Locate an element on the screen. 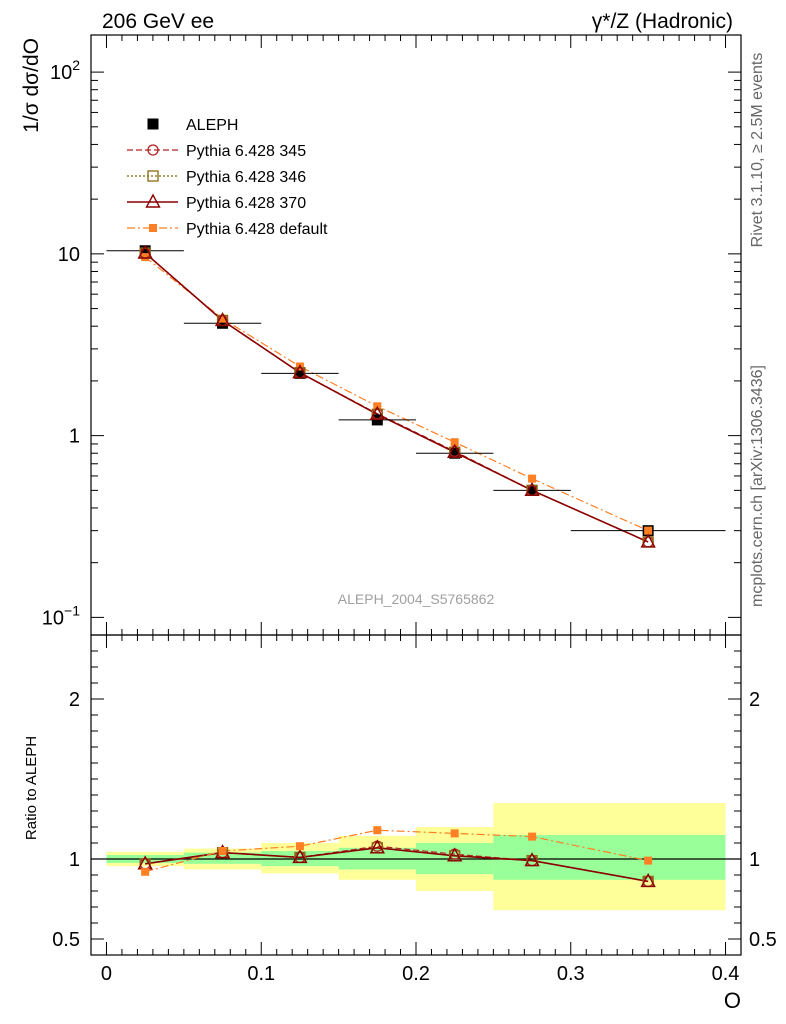 The width and height of the screenshot is (786, 1024). main-y-tick-label: 10⁻¹ is located at coordinates (61, 615).